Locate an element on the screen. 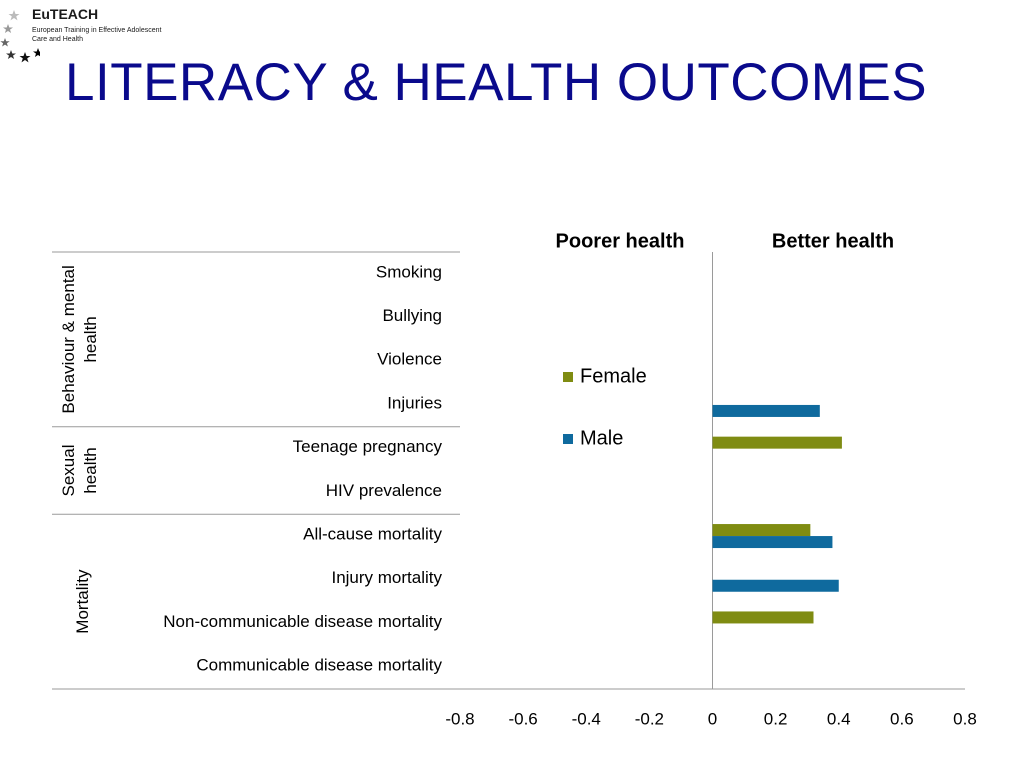  legend-swatch-female is located at coordinates (568, 377).